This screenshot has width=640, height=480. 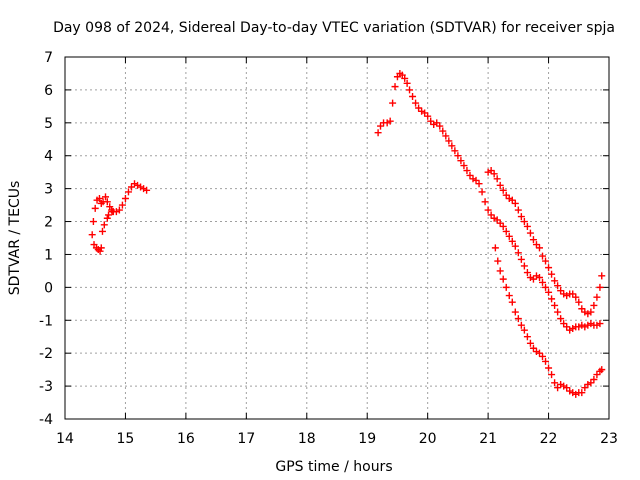 What do you see at coordinates (246, 439) in the screenshot?
I see `x-tick-label: 17` at bounding box center [246, 439].